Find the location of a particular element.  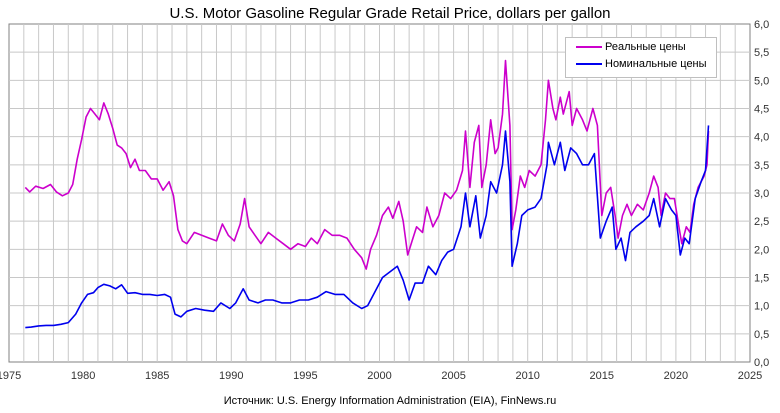

y-tick-label: 0,5 is located at coordinates (761, 335).